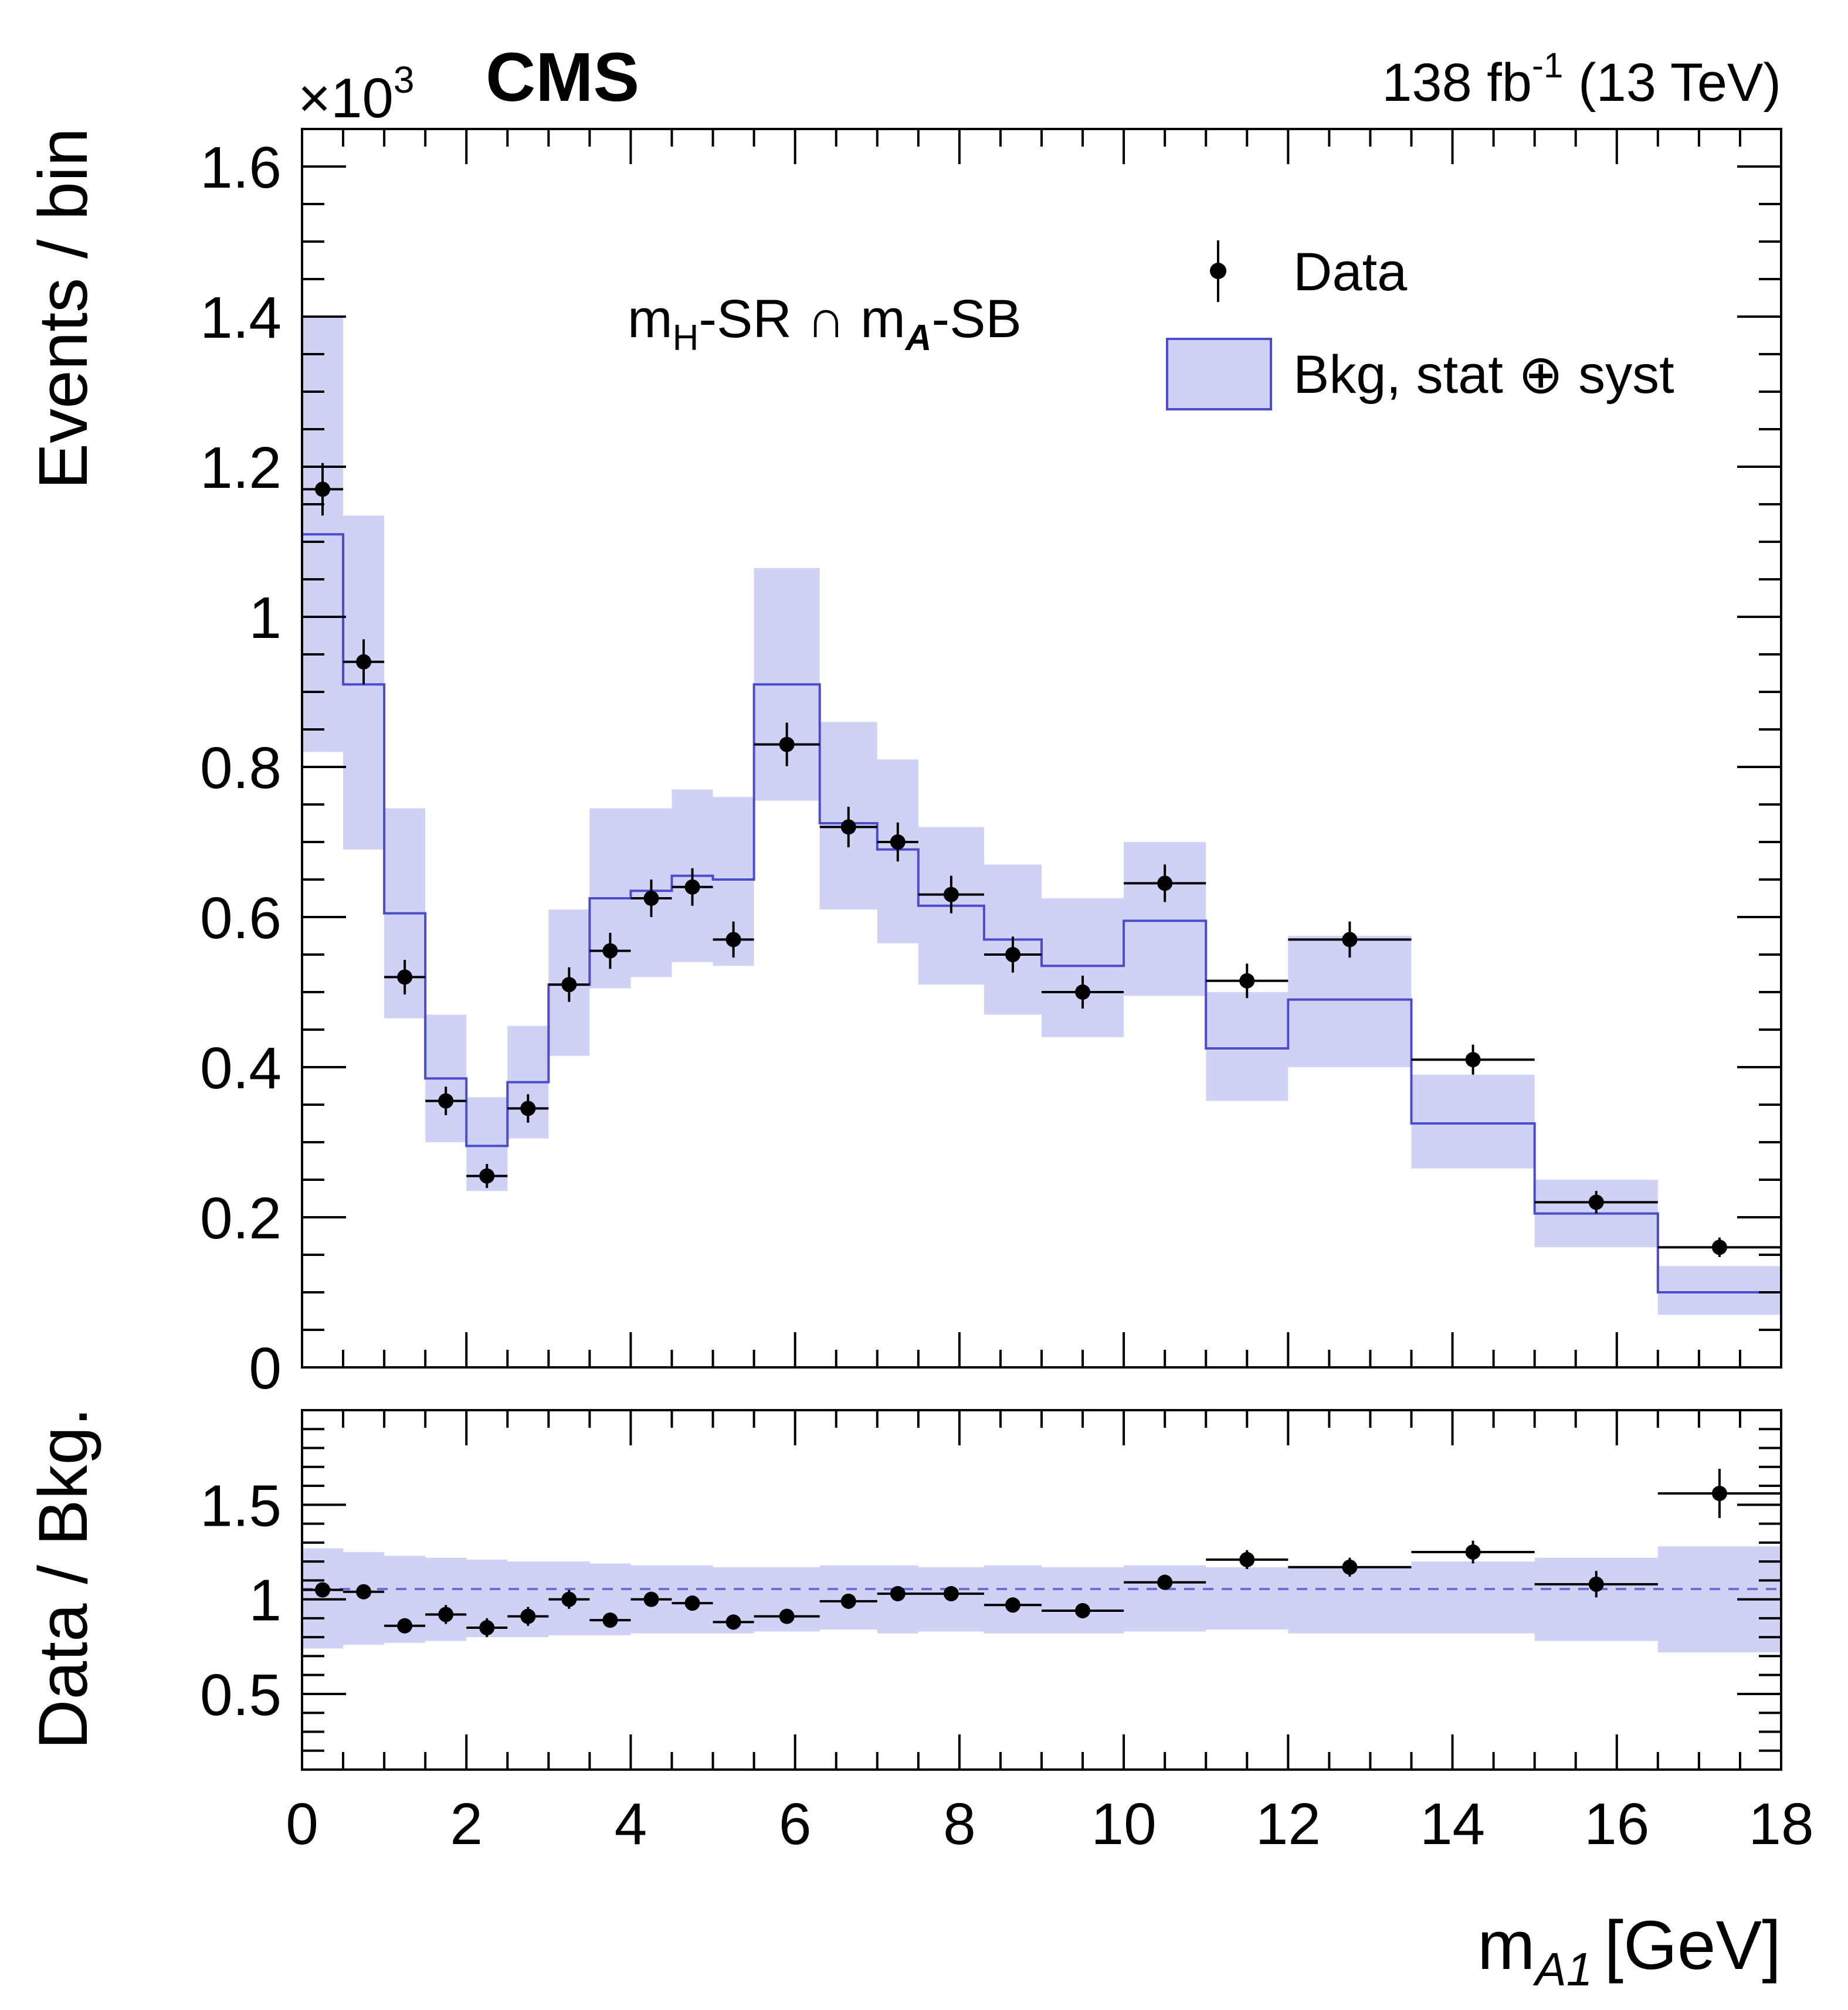  Describe the element at coordinates (241, 468) in the screenshot. I see `main-y-tick-label: 1.2` at that location.